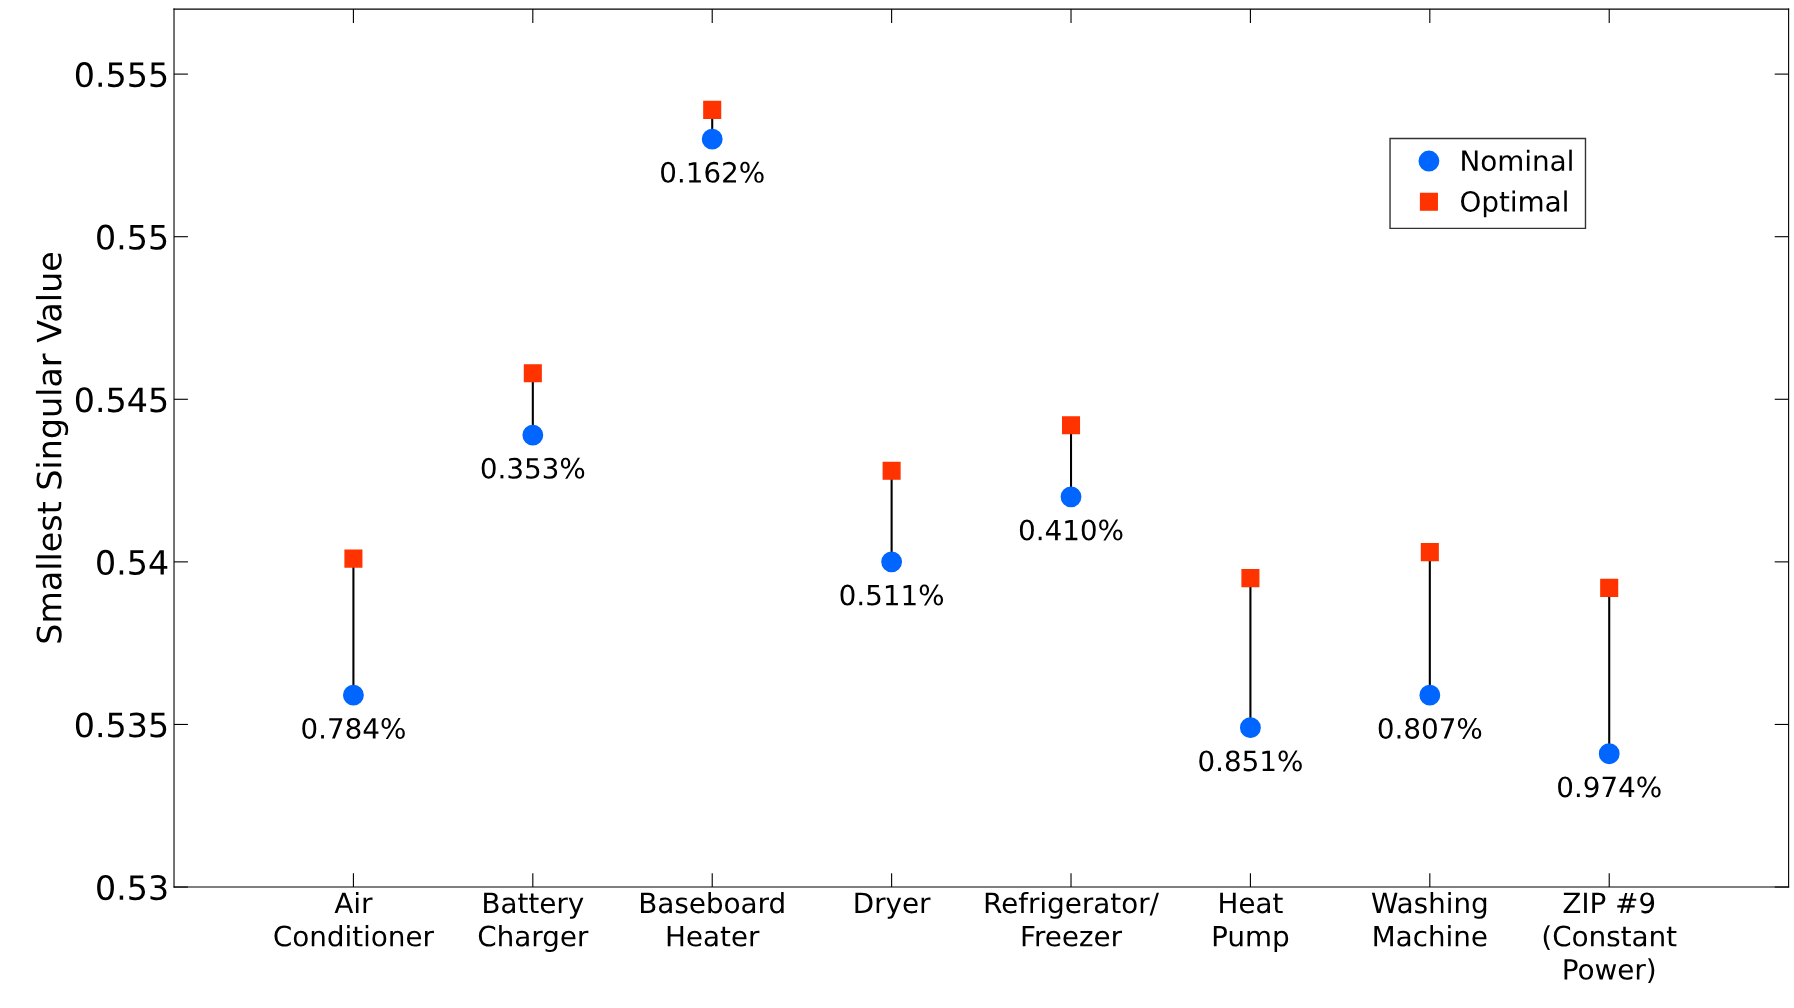 This screenshot has height=1008, width=1794. What do you see at coordinates (1250, 761) in the screenshot?
I see `annotation: 0.851%` at bounding box center [1250, 761].